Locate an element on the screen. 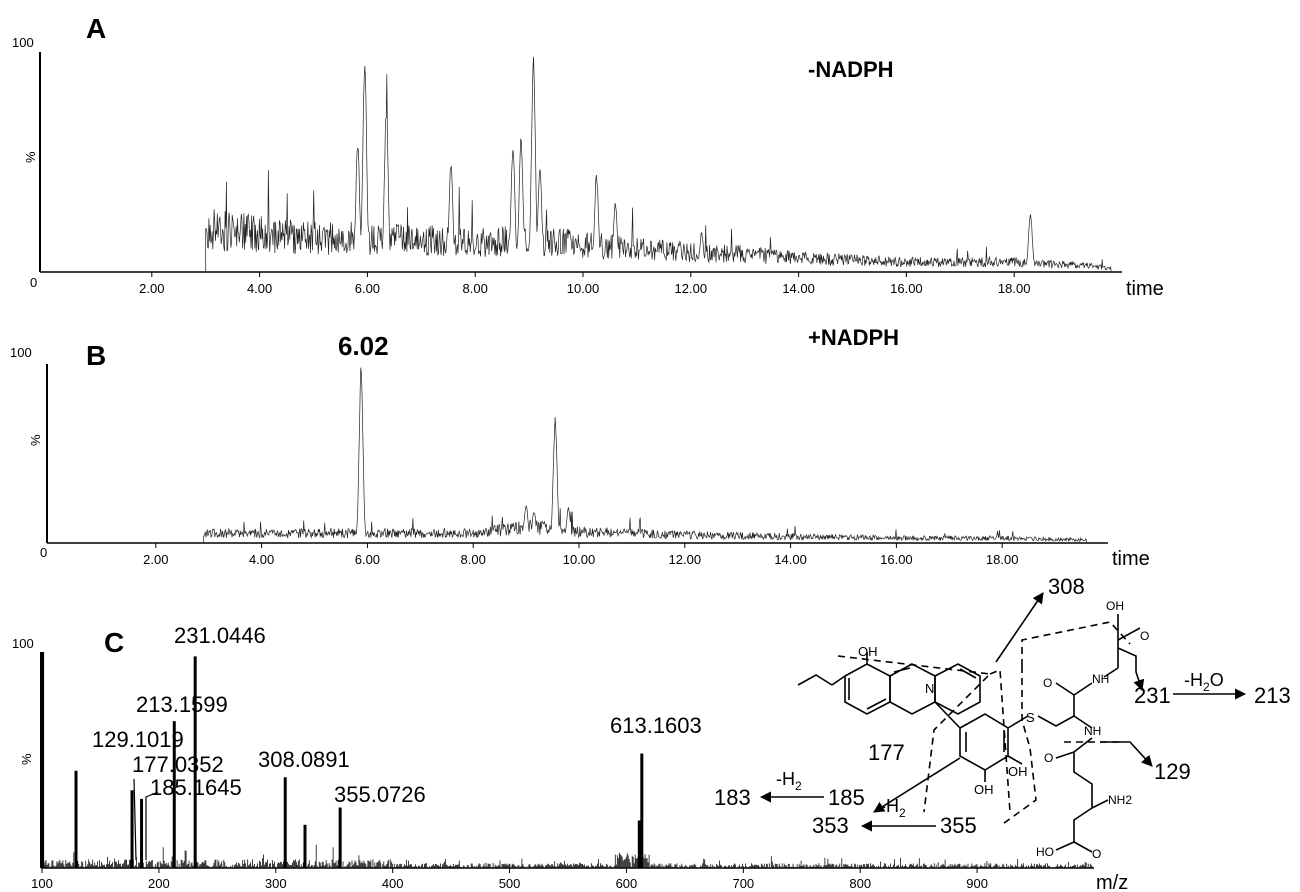  atom-nh-gly: NH is located at coordinates (1100, 679).